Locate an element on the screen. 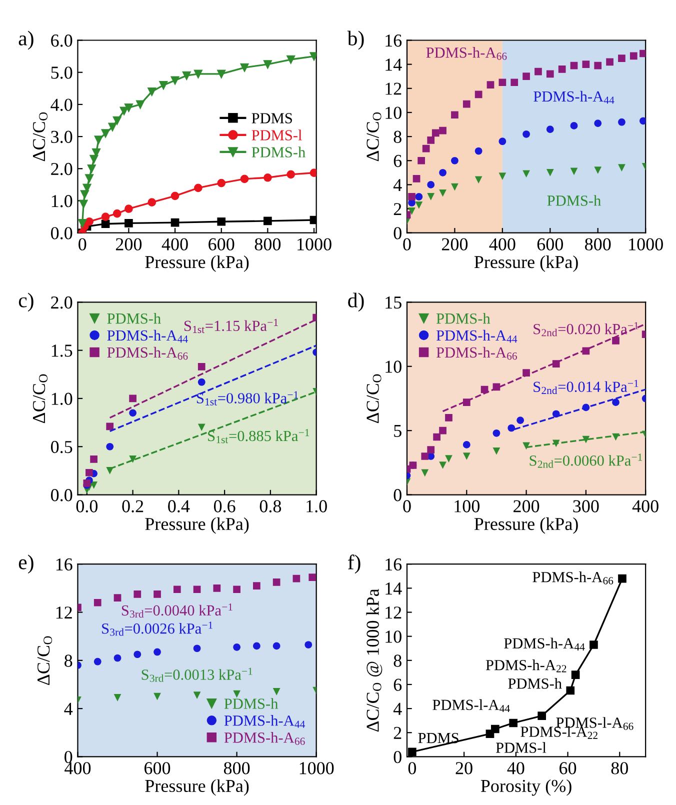  annotation: PDMS-h-A$_{44}$ is located at coordinates (544, 644).